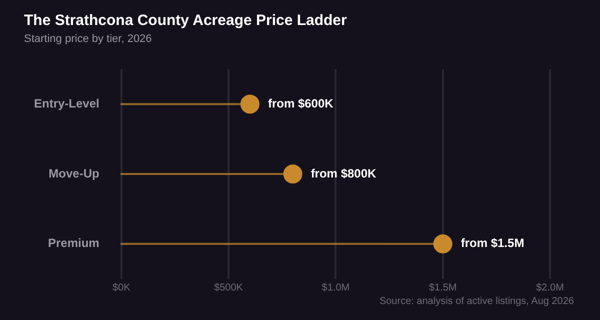 The image size is (600, 320). I want to click on y-tick-label: Move-Up, so click(74, 173).